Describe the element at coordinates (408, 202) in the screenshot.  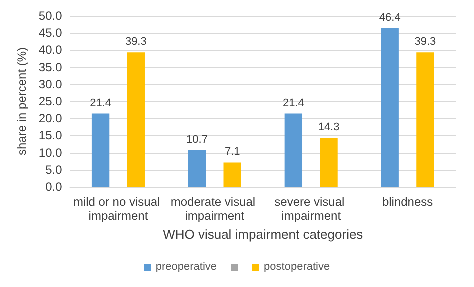
I see `x-tick-label: blindness` at that location.